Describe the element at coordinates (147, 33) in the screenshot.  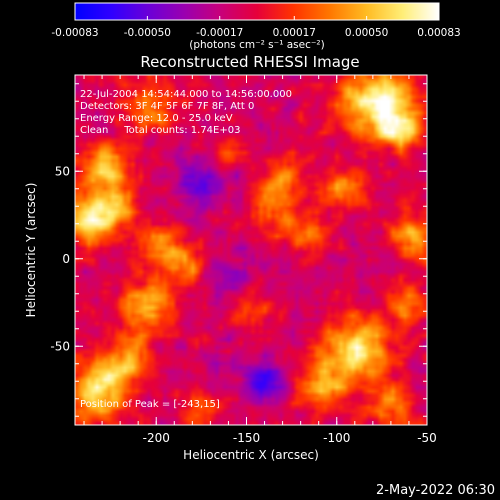
I see `colorbar-tick-label: -0.00050` at that location.